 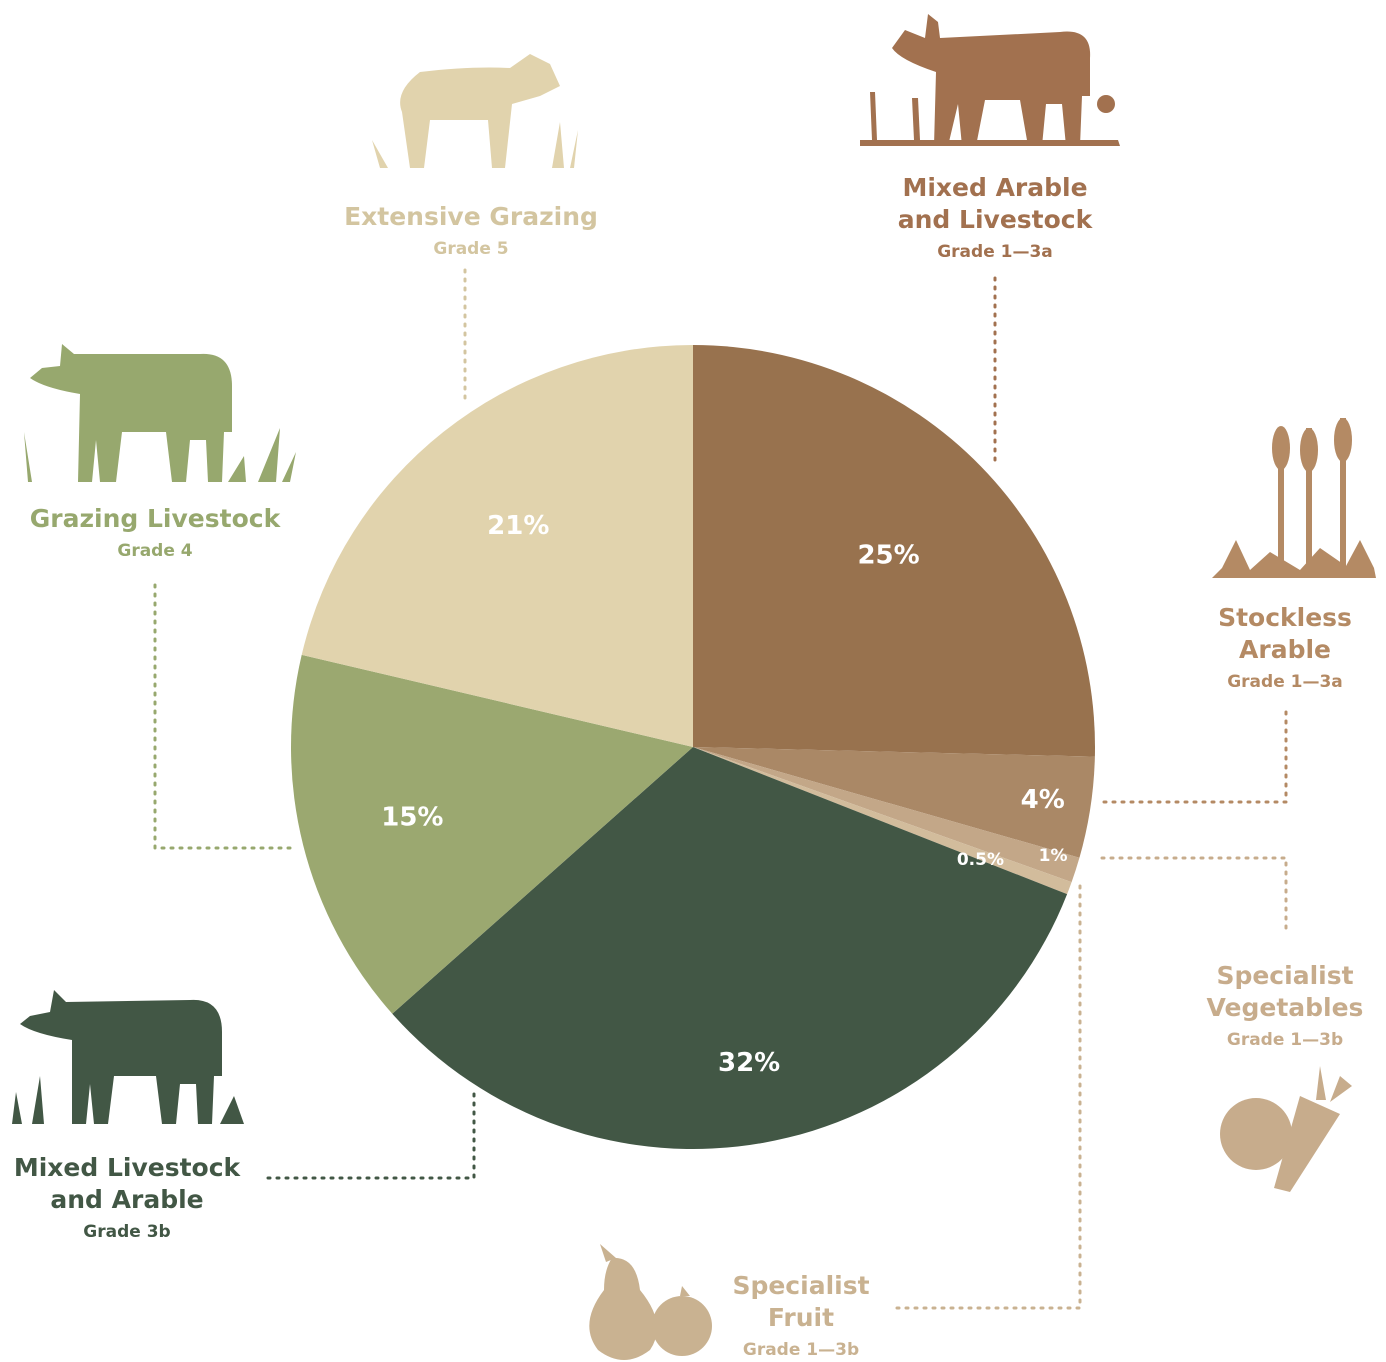 What do you see at coordinates (1043, 800) in the screenshot?
I see `slice-label-stockless: 4%` at bounding box center [1043, 800].